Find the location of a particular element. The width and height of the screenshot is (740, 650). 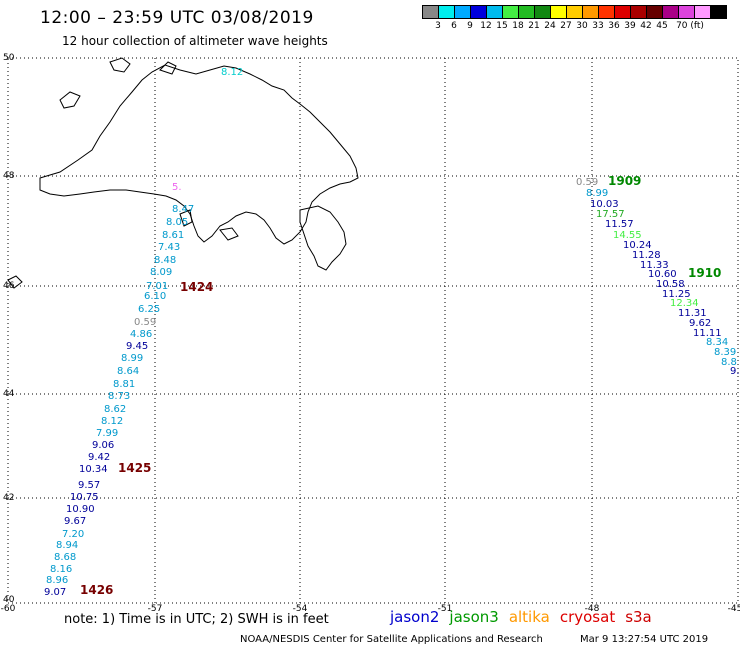

wave-height-value: 14.55 is located at coordinates (627, 235).